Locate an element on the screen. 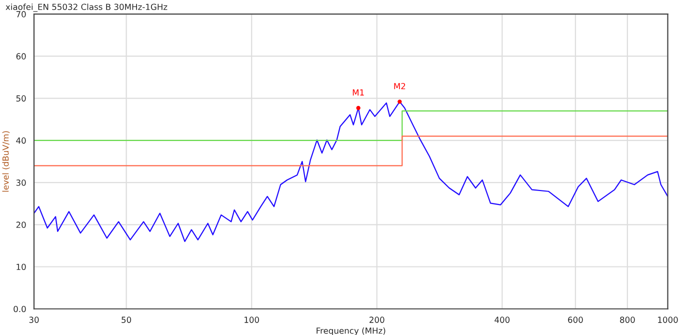 The height and width of the screenshot is (335, 680). y-tick-label: 60 is located at coordinates (21, 56).